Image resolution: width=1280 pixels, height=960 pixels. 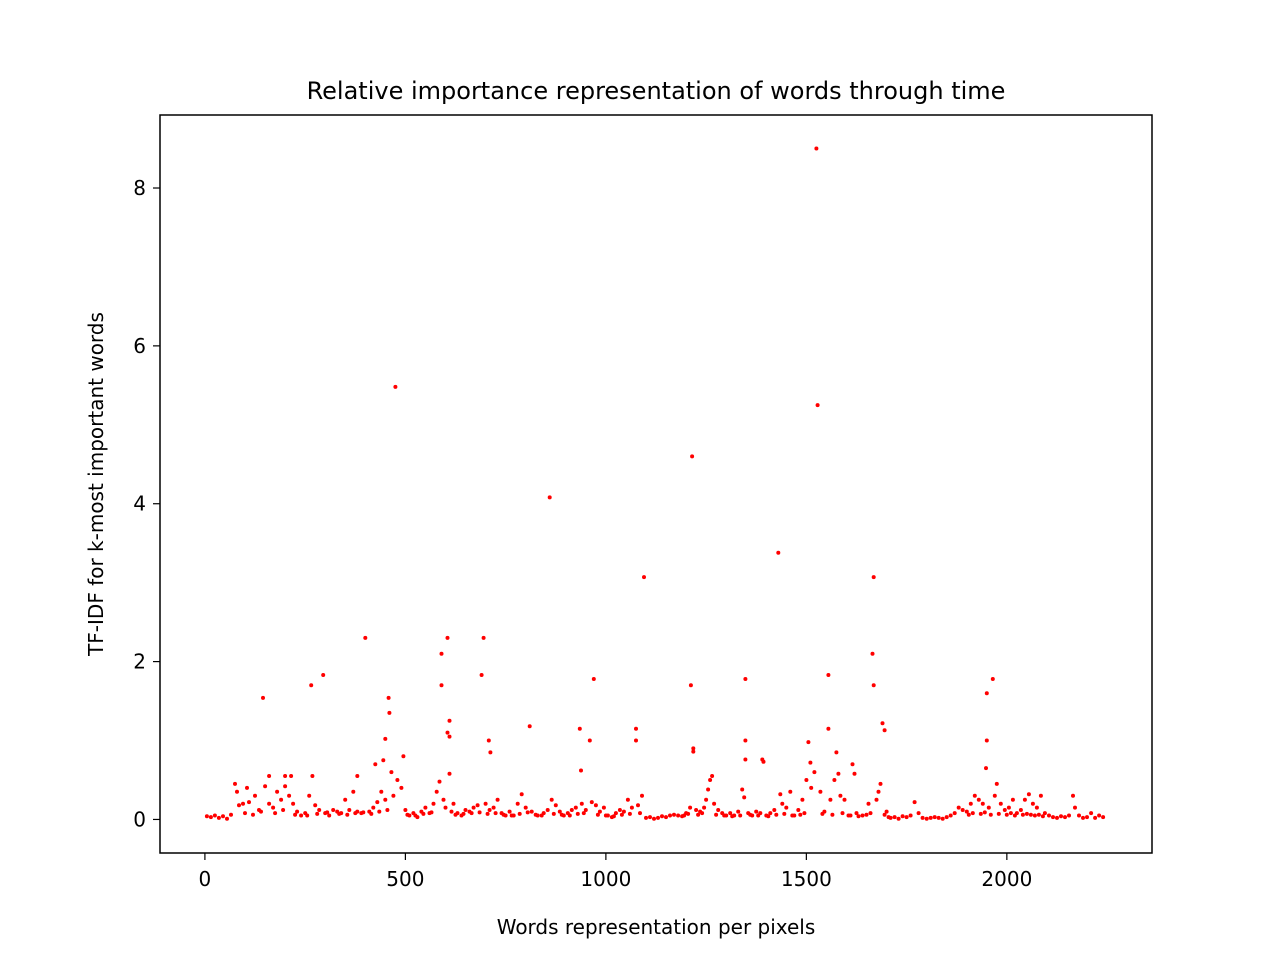 I want to click on y-tick-label: 4, so click(x=139, y=504).